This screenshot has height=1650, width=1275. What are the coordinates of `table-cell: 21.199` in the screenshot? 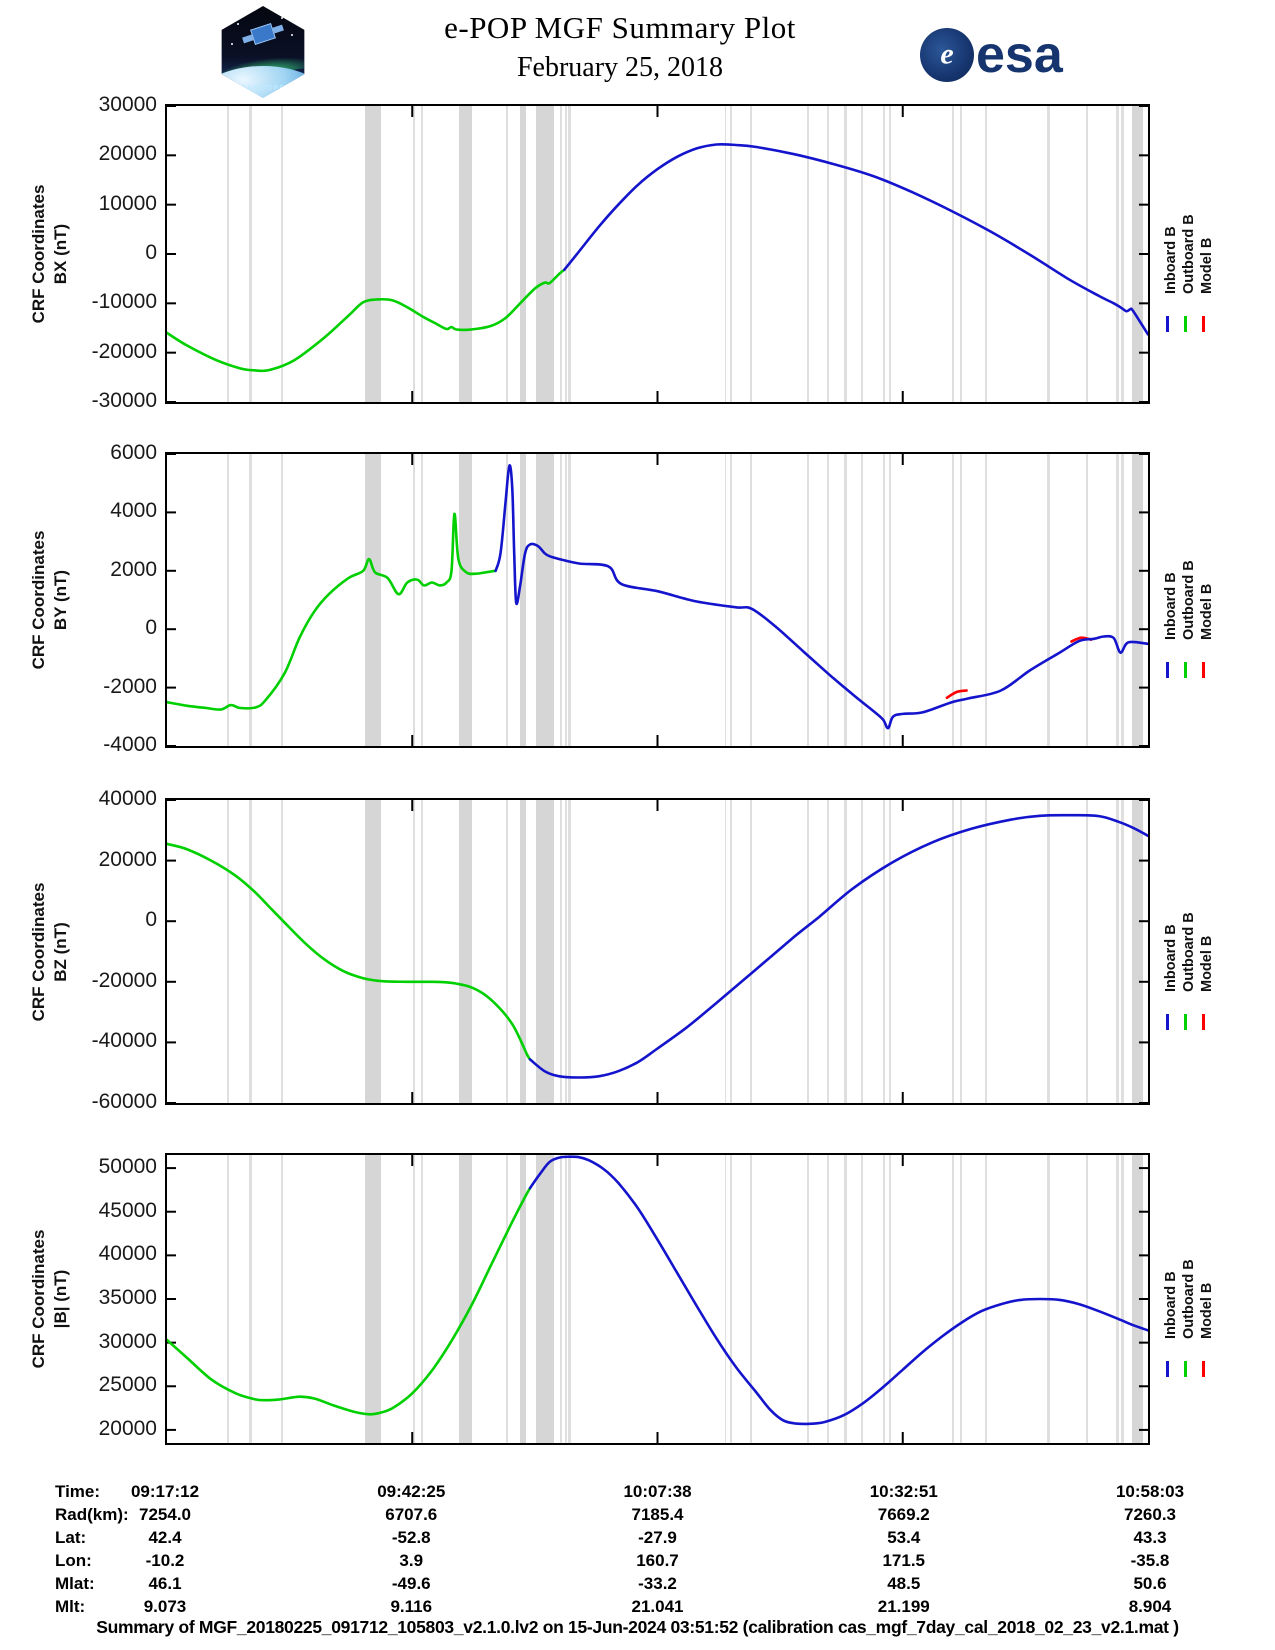 It's located at (903, 1606).